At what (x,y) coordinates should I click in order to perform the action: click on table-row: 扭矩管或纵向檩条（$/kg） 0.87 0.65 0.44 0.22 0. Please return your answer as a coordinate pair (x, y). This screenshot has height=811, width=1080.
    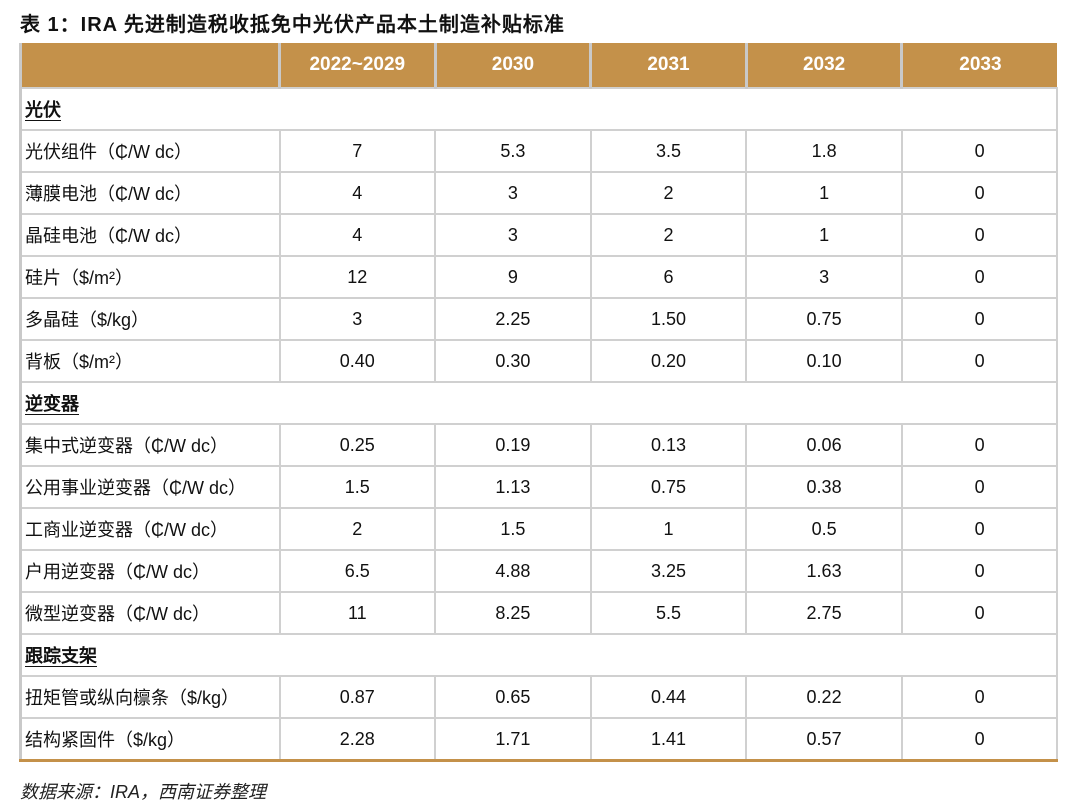
    Looking at the image, I should click on (539, 697).